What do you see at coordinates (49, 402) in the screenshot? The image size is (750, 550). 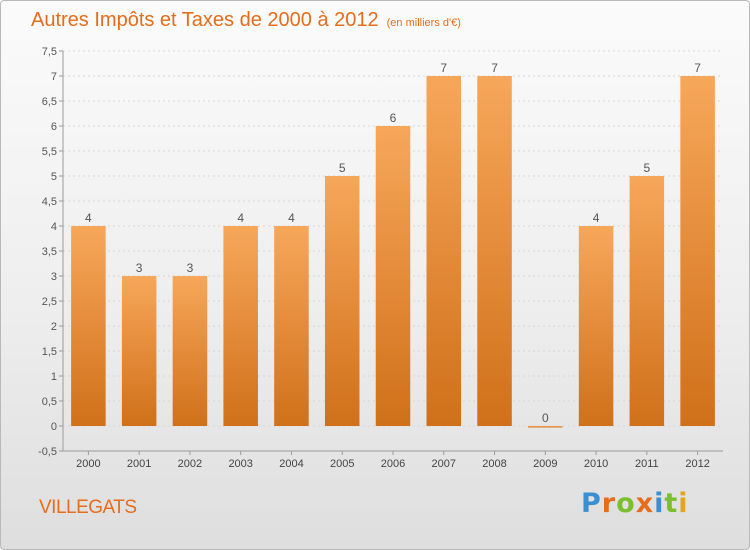 I see `y-tick-label: 0,5` at bounding box center [49, 402].